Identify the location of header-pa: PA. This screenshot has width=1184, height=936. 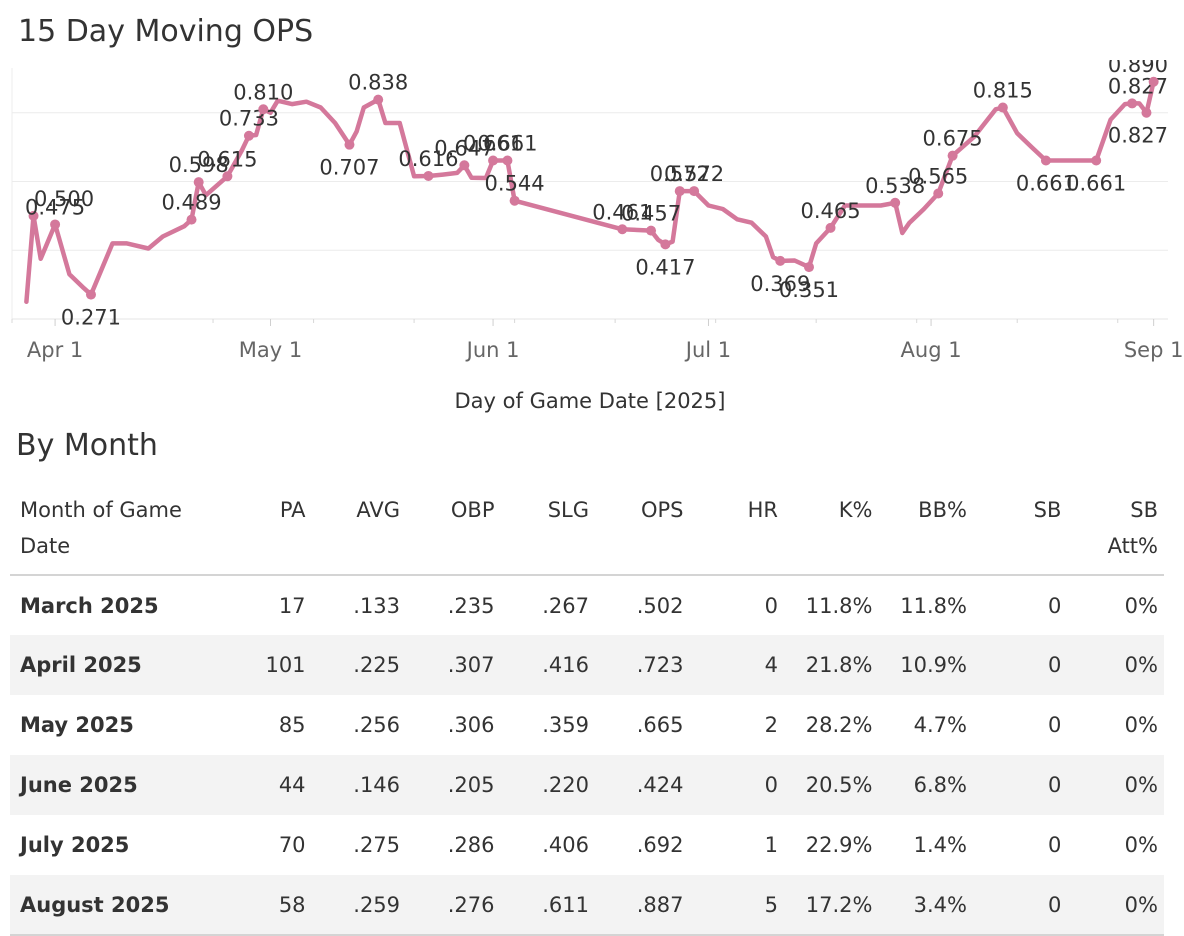
(261, 531).